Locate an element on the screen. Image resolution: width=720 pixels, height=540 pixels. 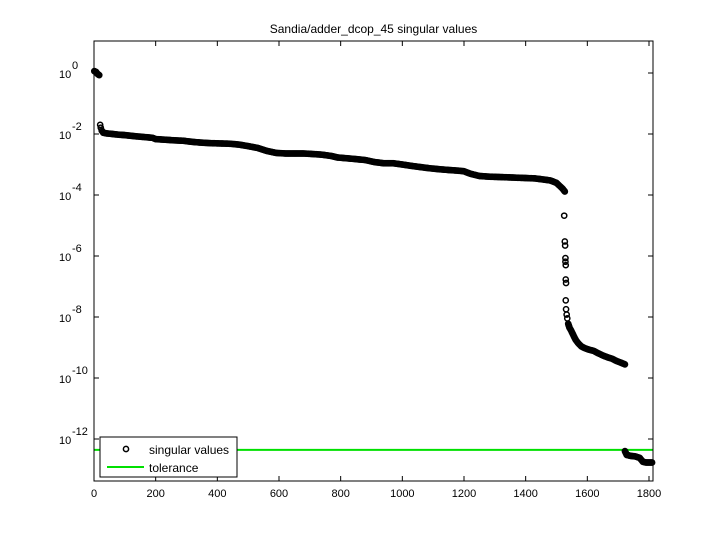
y-tick-exponent: -10 is located at coordinates (80, 371).